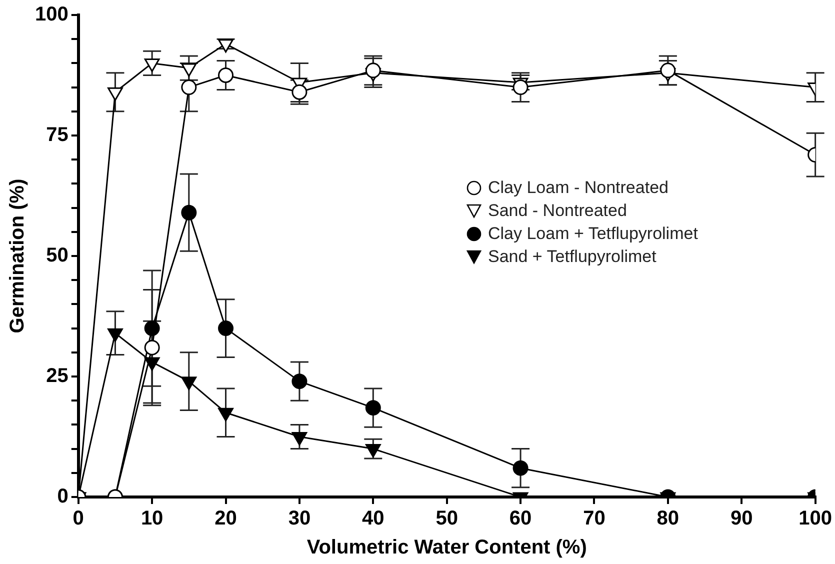 The image size is (835, 564). I want to click on y-tick-label: 75, so click(57, 135).